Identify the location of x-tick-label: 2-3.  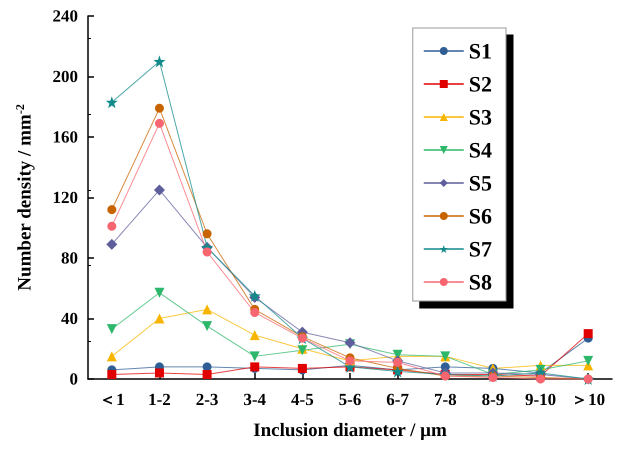
(207, 399).